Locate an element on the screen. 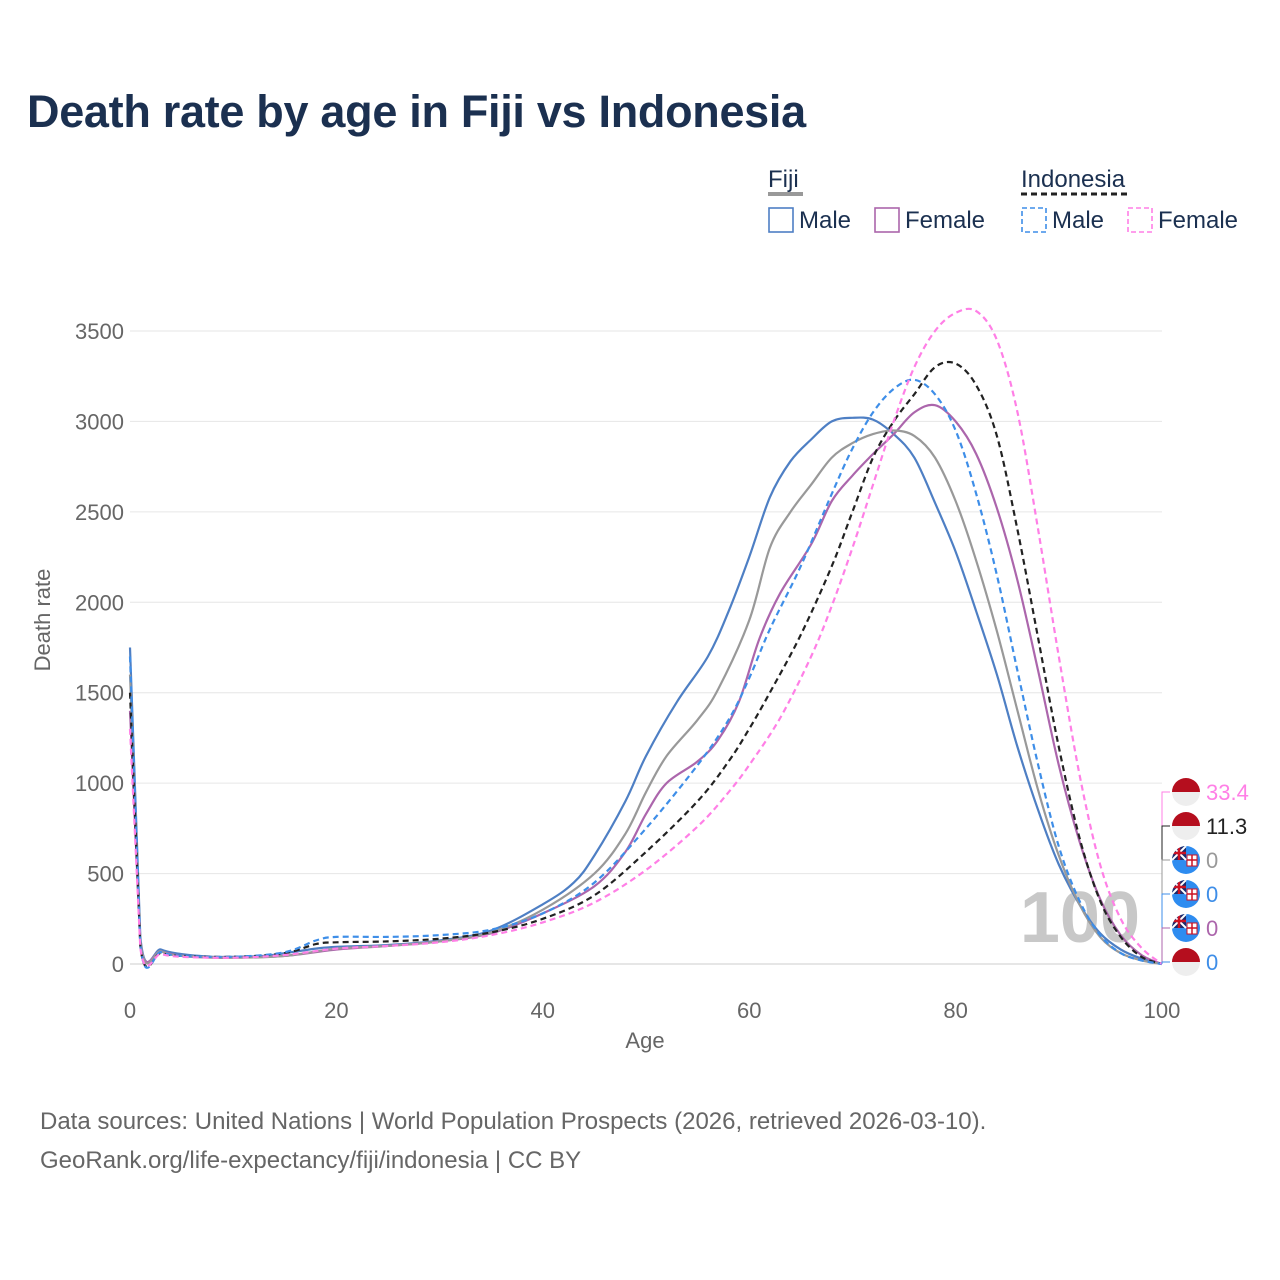  watermark-year: 100 is located at coordinates (1080, 918).